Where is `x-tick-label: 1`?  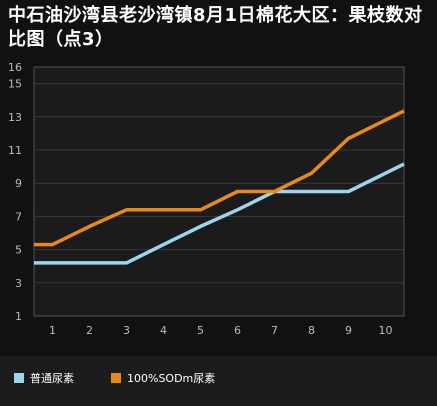
x-tick-label: 1 is located at coordinates (52, 330).